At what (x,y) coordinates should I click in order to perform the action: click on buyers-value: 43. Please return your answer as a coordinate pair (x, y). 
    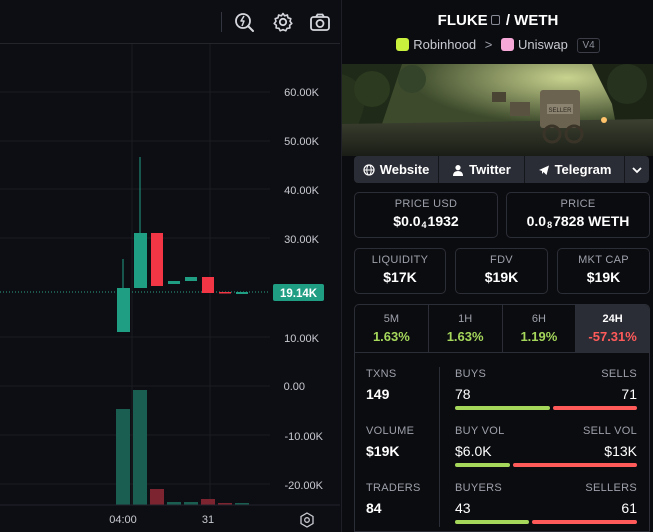
    Looking at the image, I should click on (463, 508).